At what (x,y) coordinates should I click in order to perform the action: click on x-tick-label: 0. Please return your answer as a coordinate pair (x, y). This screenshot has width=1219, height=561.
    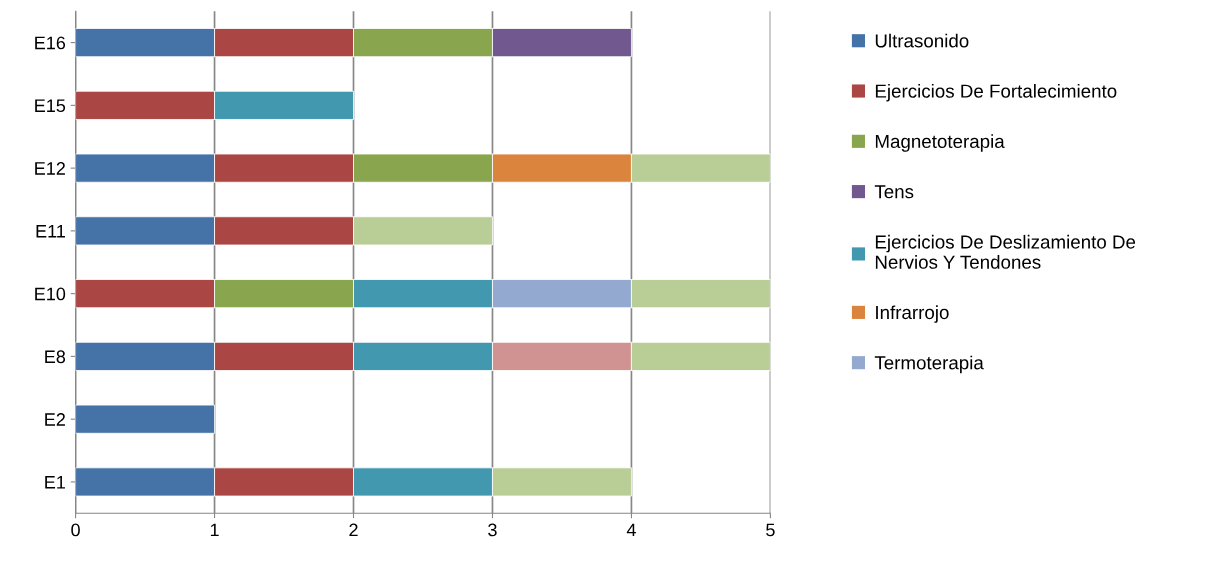
    Looking at the image, I should click on (75, 530).